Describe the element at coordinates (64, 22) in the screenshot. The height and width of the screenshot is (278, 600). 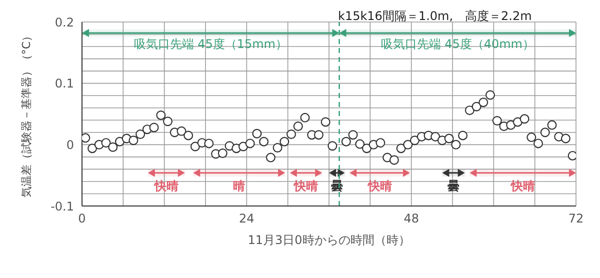
I see `y-tick-label: 0.2` at that location.